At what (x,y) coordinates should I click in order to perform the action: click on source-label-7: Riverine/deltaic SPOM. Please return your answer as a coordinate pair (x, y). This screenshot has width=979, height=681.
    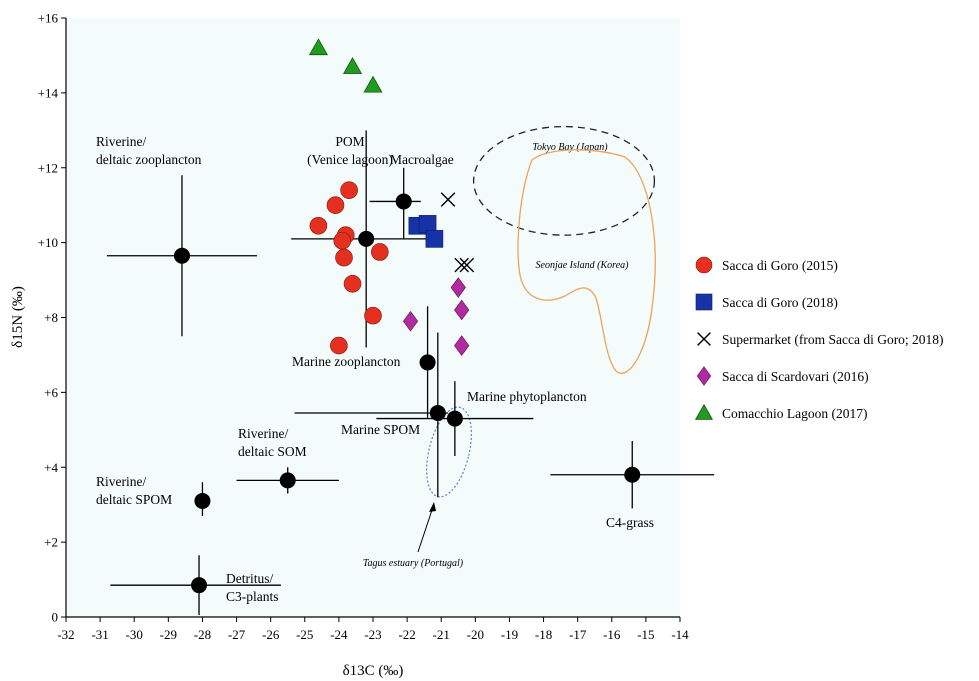
    Looking at the image, I should click on (134, 490).